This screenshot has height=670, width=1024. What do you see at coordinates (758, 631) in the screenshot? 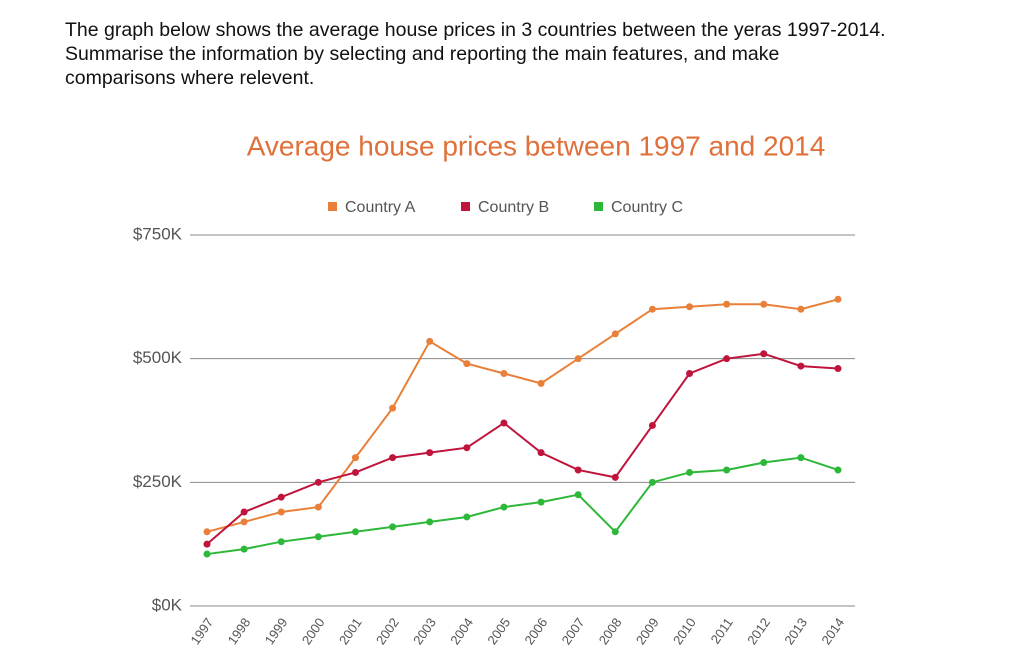
I see `x-tick-label: 2012` at bounding box center [758, 631].